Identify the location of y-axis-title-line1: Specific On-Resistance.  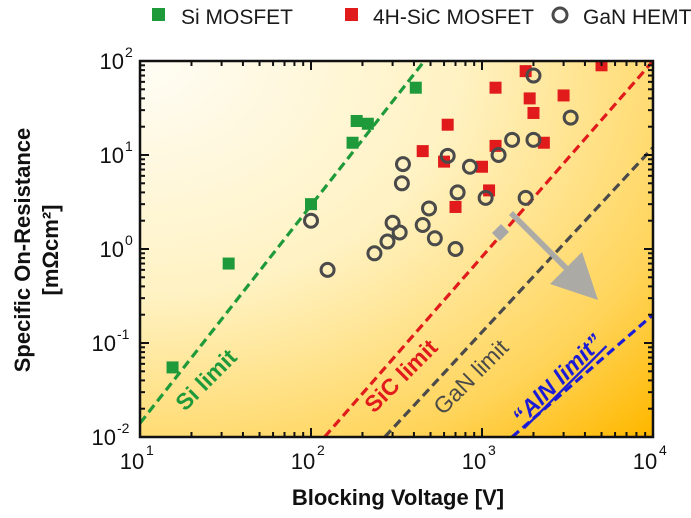
(22, 250).